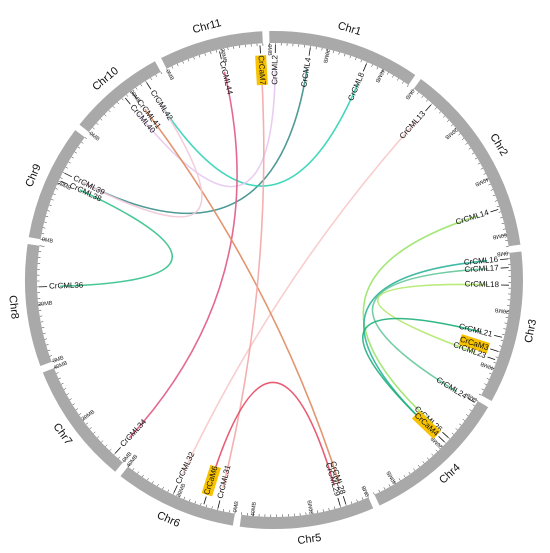  I want to click on tick-label-Chr7-40: 40MB, so click(61, 365).